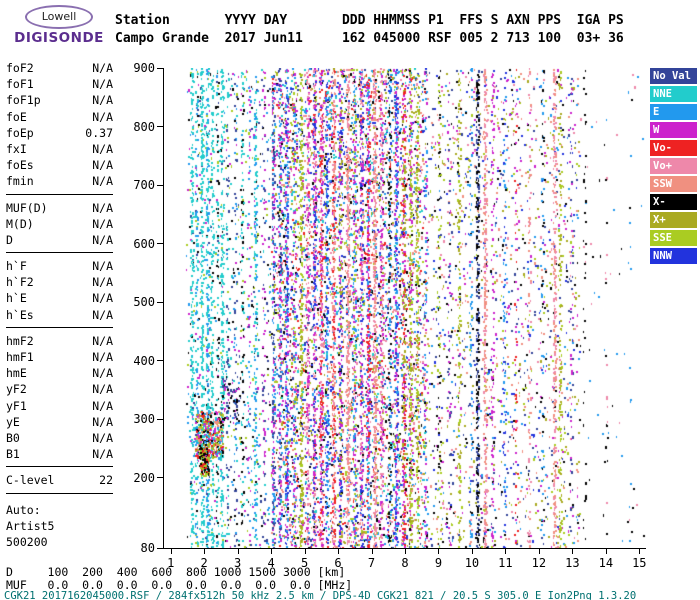 Image resolution: width=700 pixels, height=600 pixels. I want to click on parameter-row: foF2 N/A, so click(59, 68).